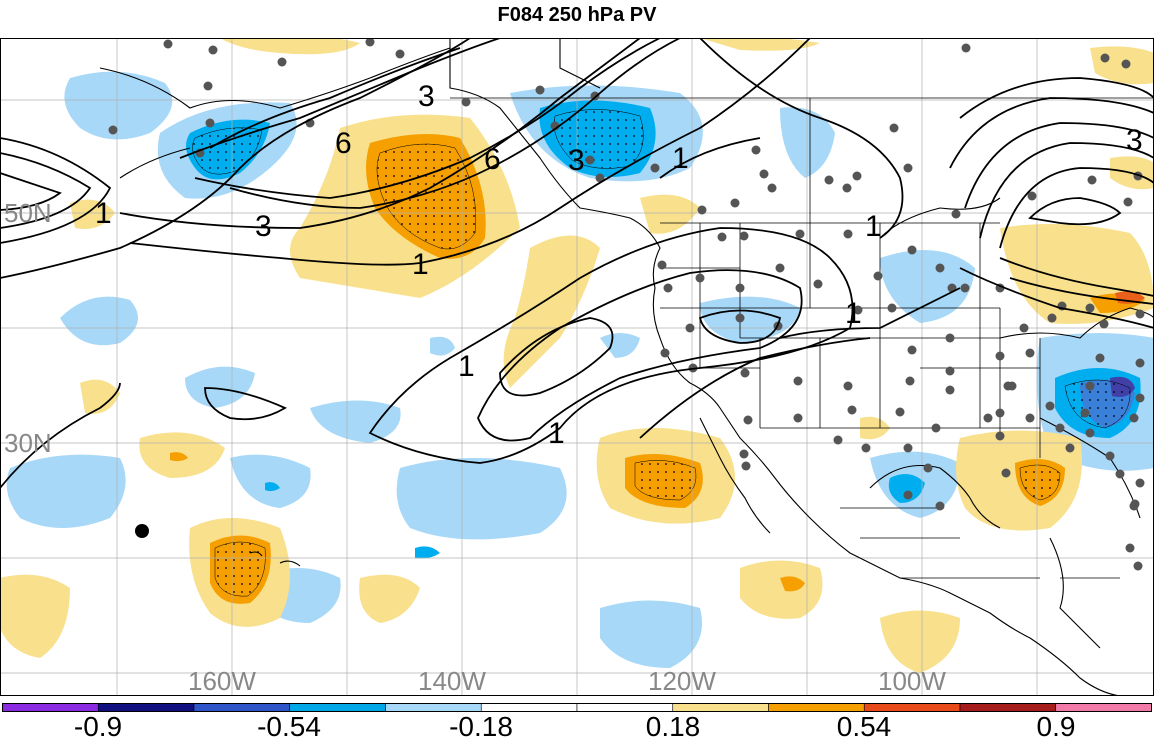 Image resolution: width=1154 pixels, height=739 pixels. I want to click on lat-label: 50N, so click(28, 213).